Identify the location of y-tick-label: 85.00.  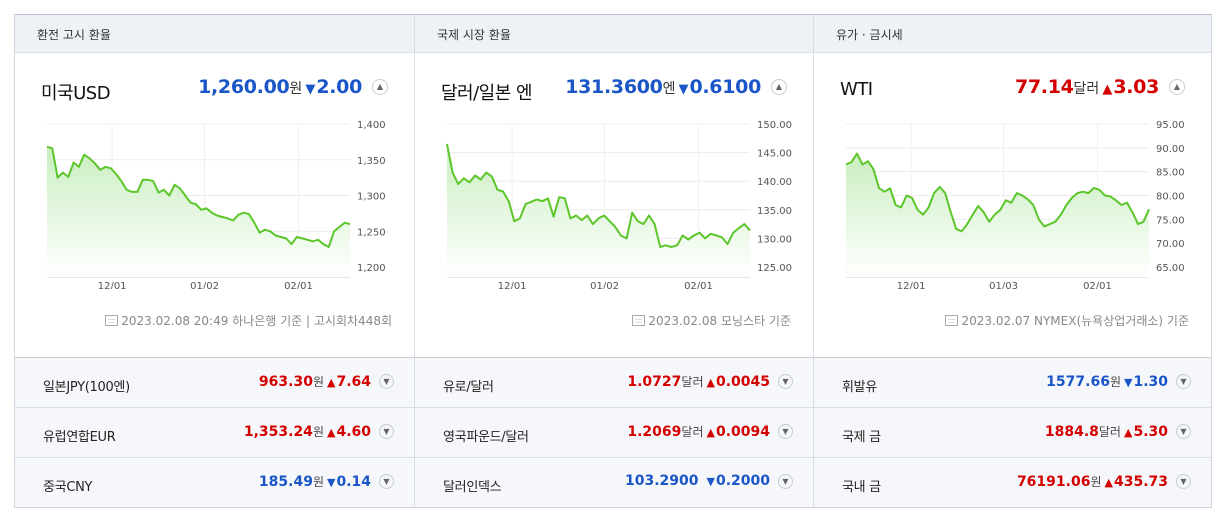
(1170, 173).